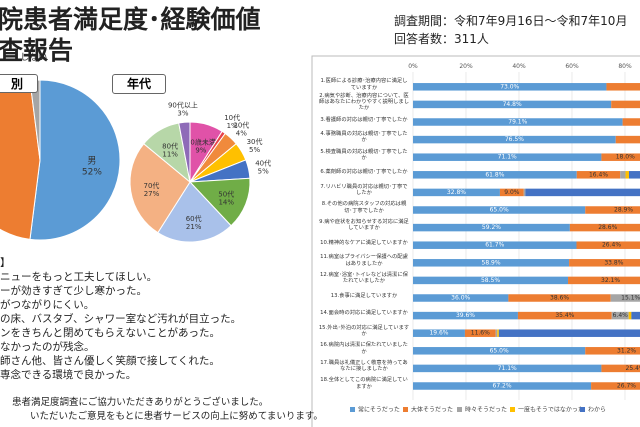 The image size is (640, 427). Describe the element at coordinates (507, 368) in the screenshot. I see `data-label: 71.1%` at that location.